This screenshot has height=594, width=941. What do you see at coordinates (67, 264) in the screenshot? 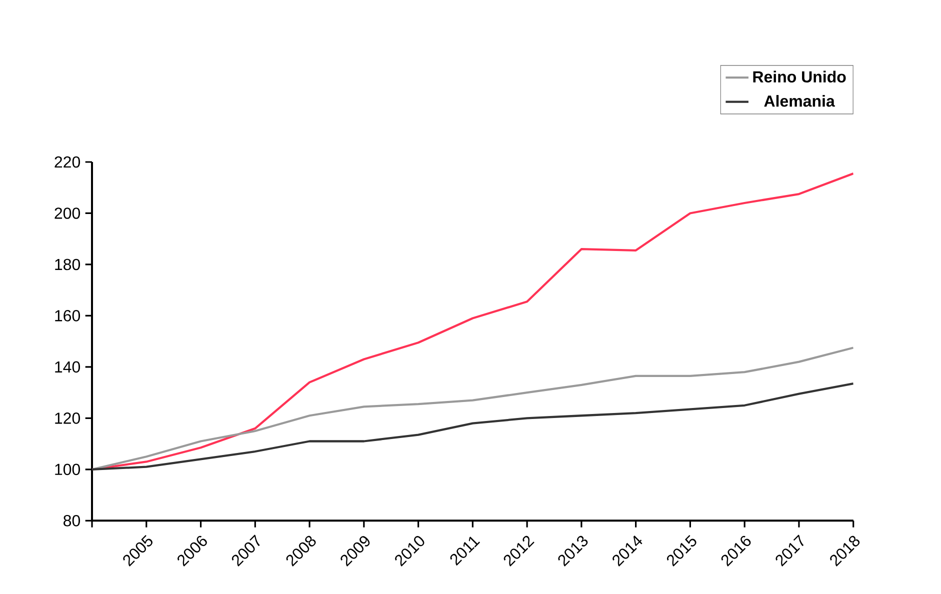
I see `y-tick-label: 180` at bounding box center [67, 264].